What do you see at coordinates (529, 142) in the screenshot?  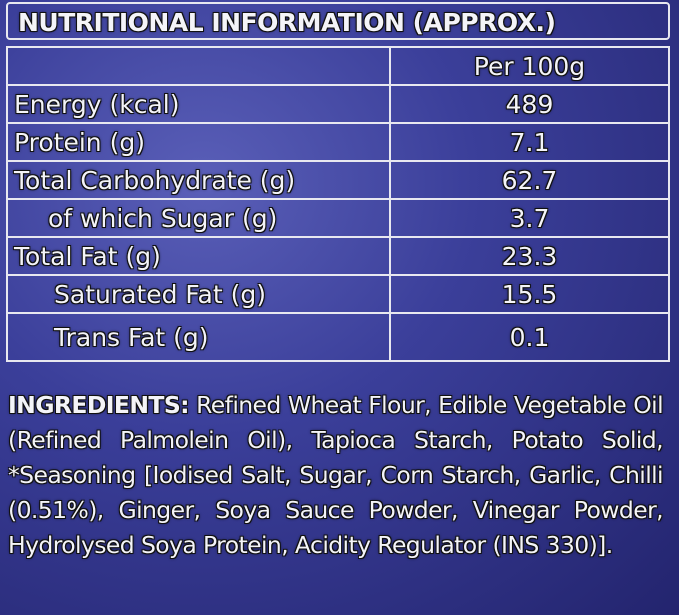 I see `amount: 7.1` at bounding box center [529, 142].